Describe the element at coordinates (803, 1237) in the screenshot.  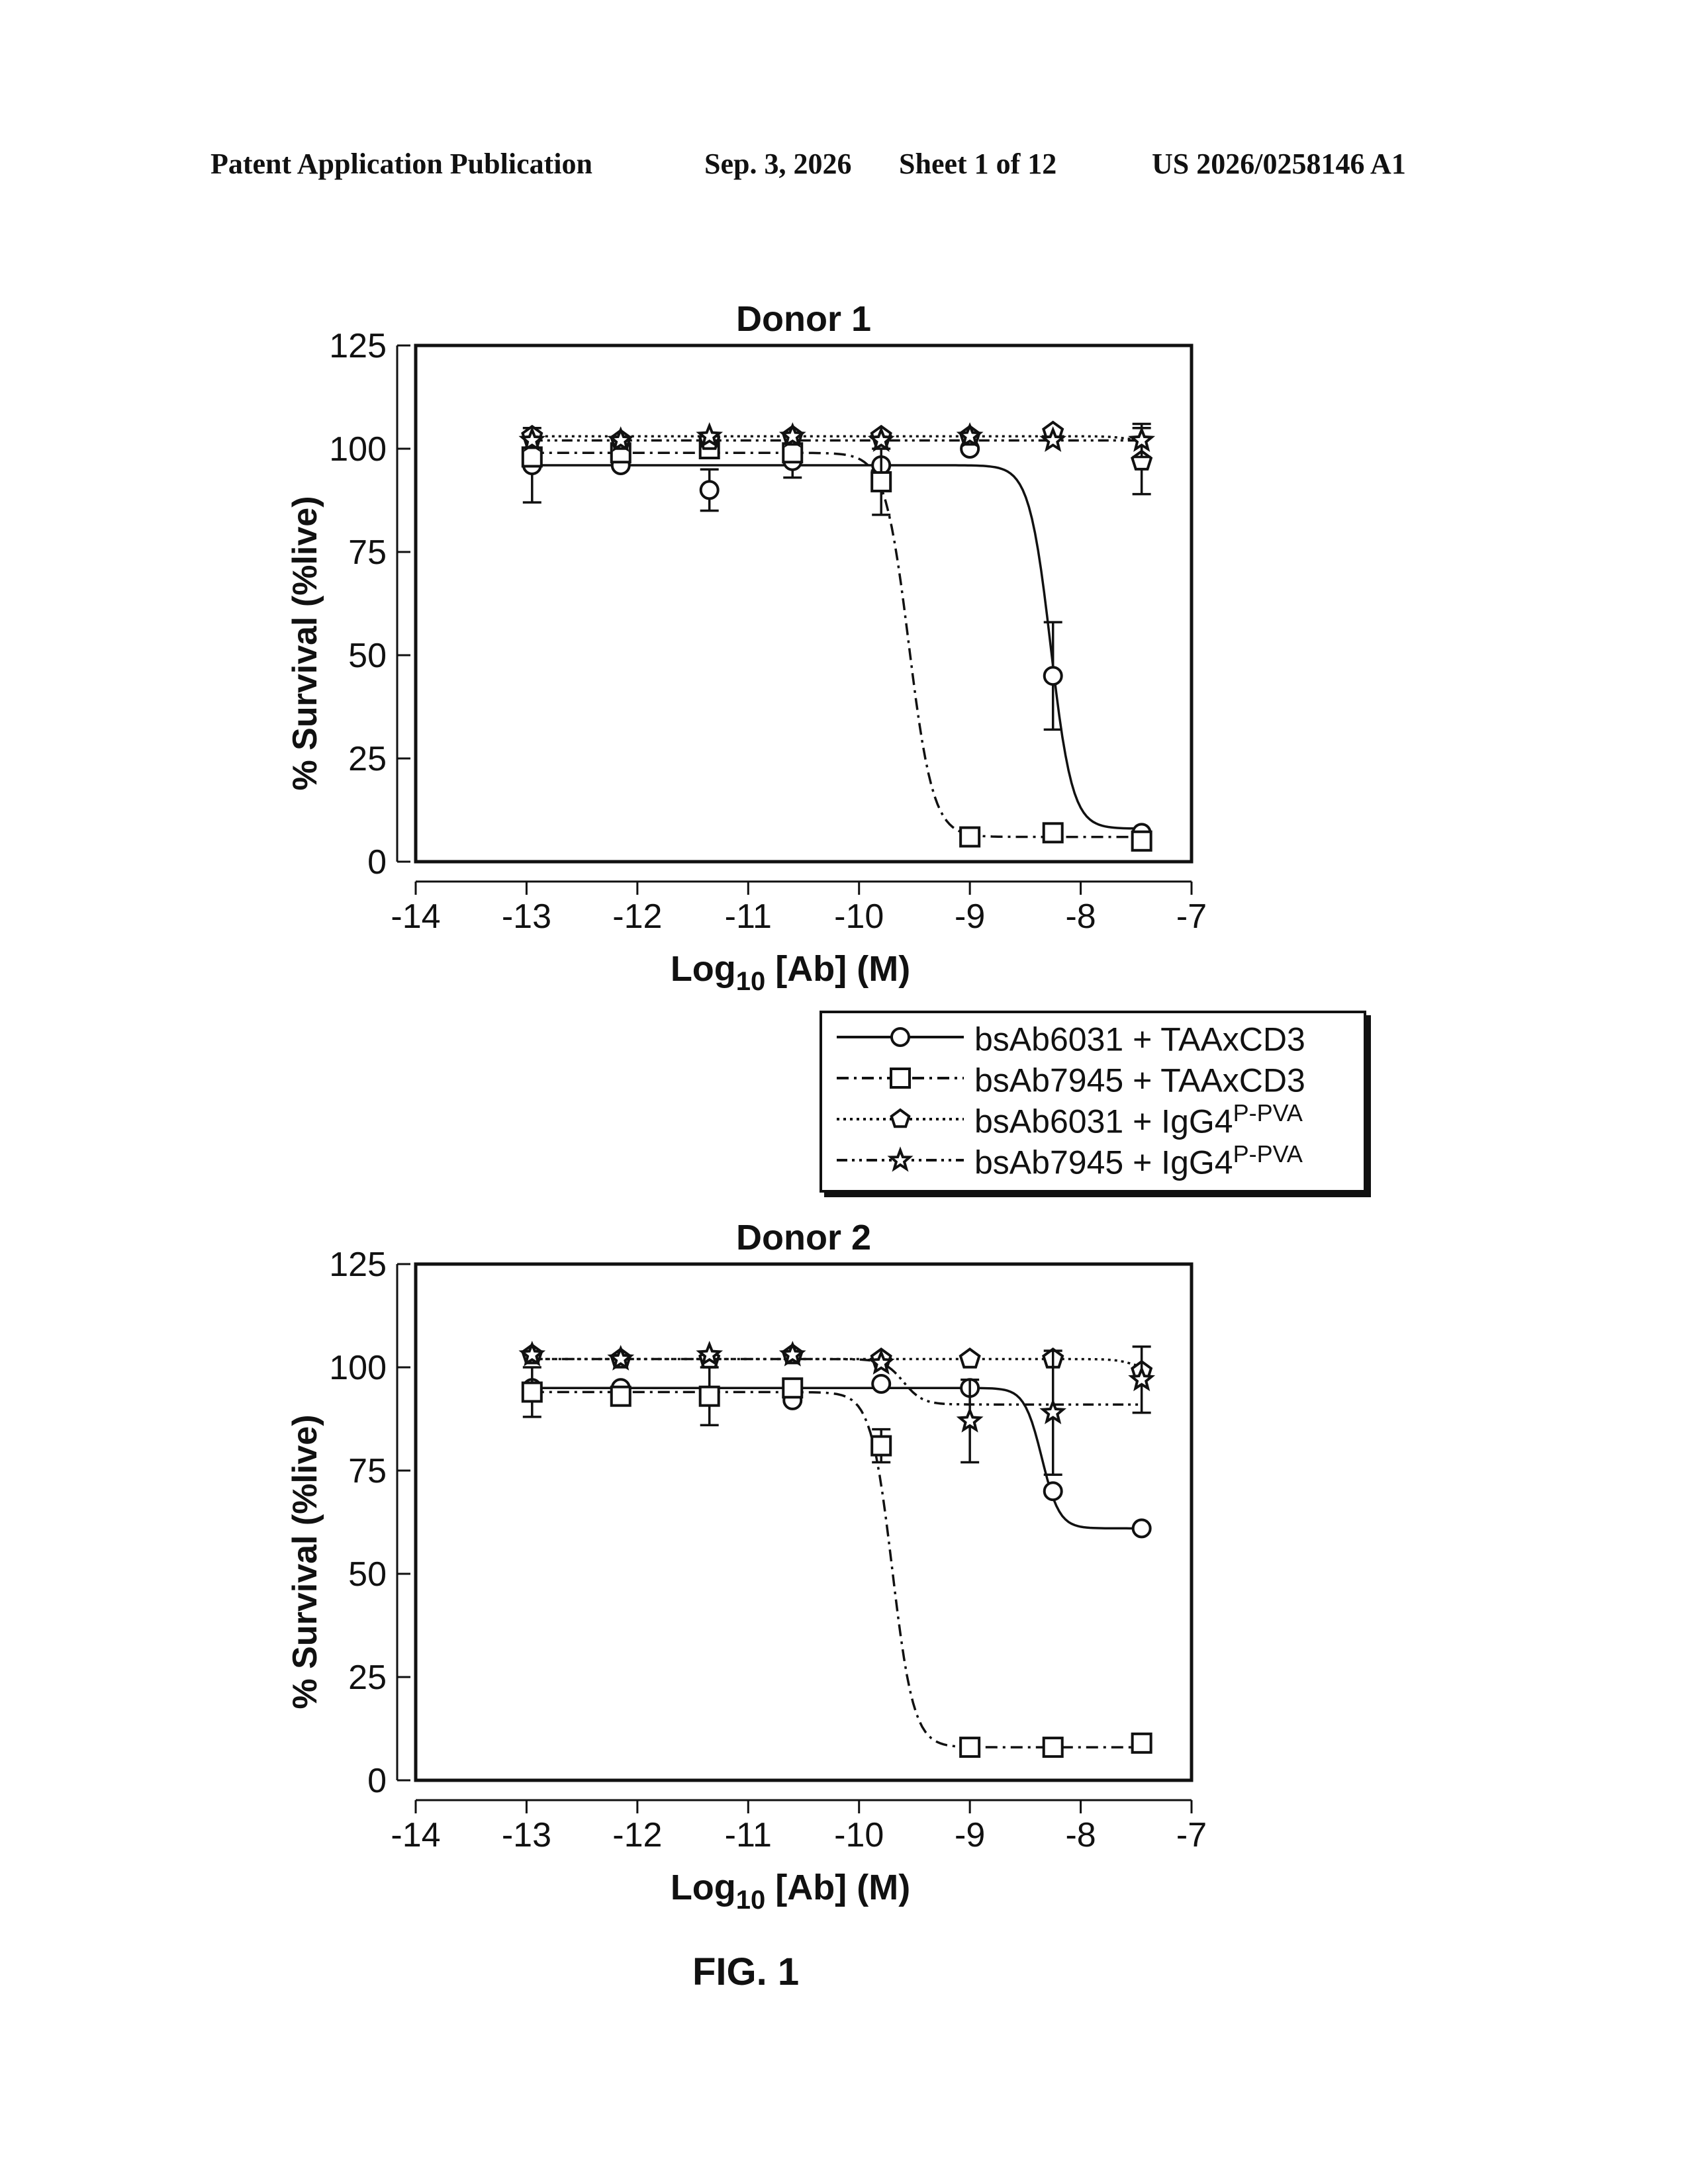
I see `chart-title: Donor 2` at that location.